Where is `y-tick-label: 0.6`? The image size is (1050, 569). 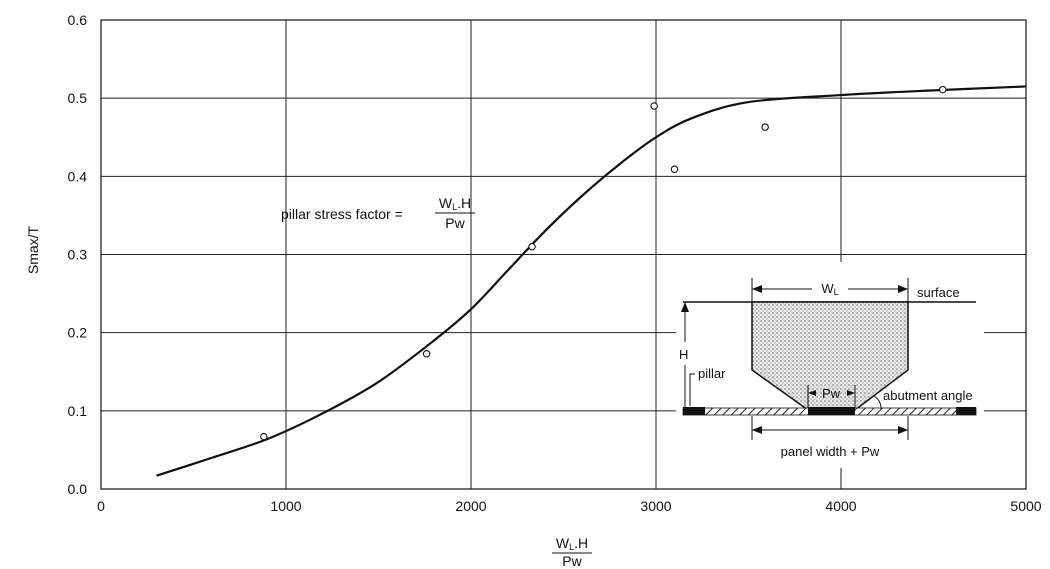 y-tick-label: 0.6 is located at coordinates (78, 20).